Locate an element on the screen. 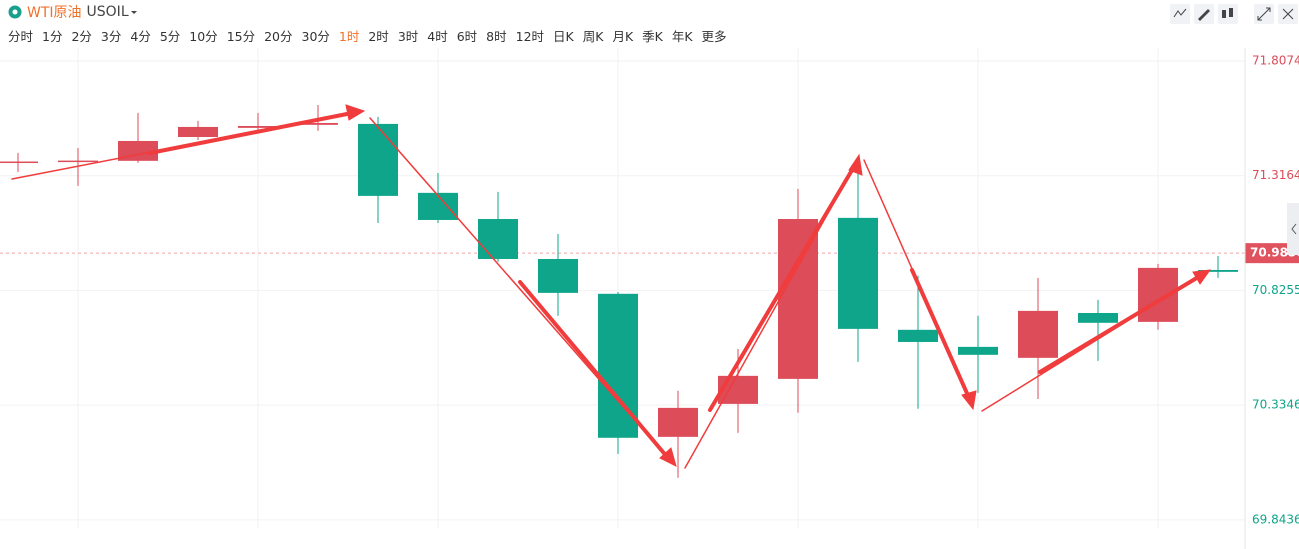  period-button: 日K is located at coordinates (563, 36).